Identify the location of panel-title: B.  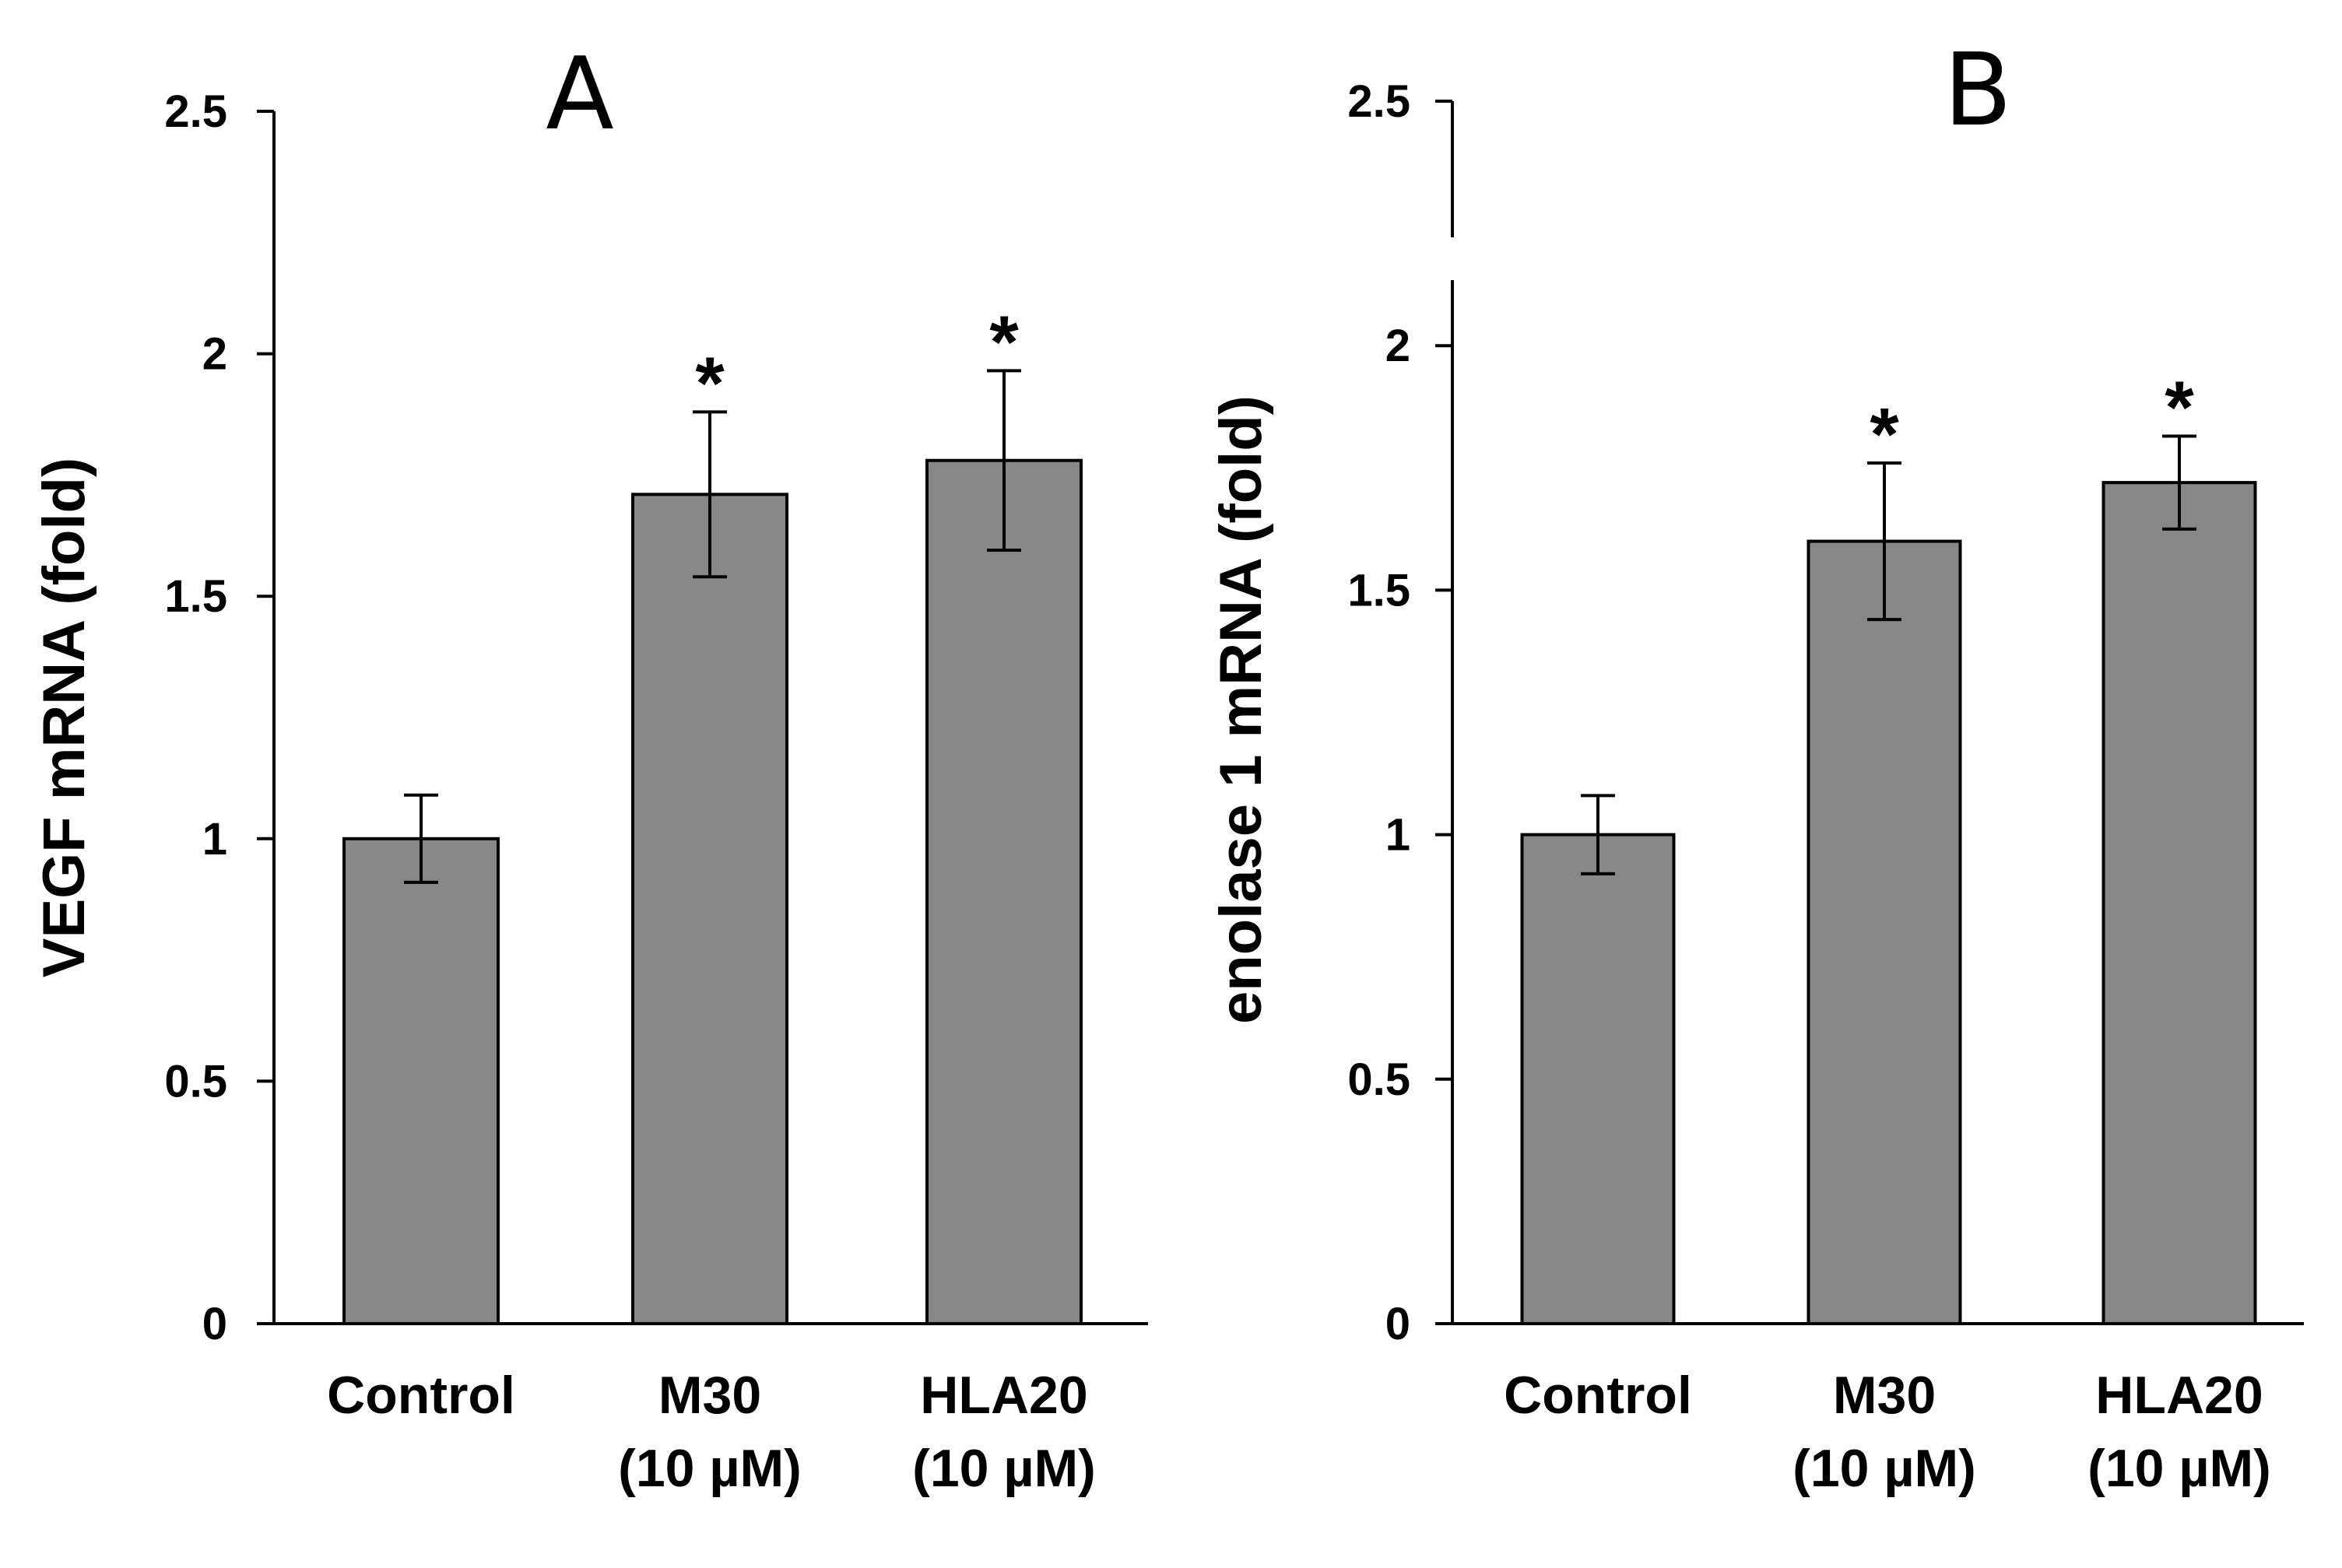
(1977, 91).